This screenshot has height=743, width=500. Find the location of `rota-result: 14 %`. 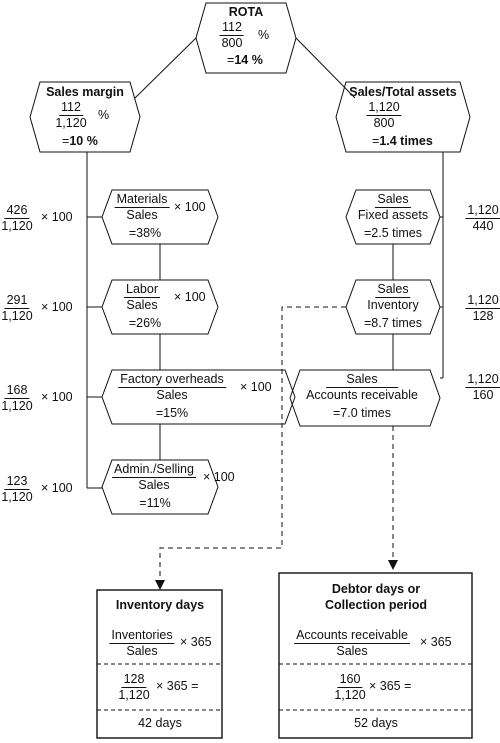

rota-result: 14 % is located at coordinates (248, 60).